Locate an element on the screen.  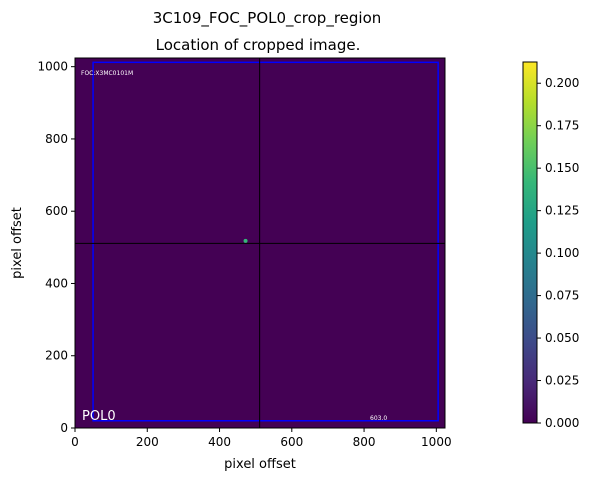
x-tick-label: 200 is located at coordinates (147, 442).